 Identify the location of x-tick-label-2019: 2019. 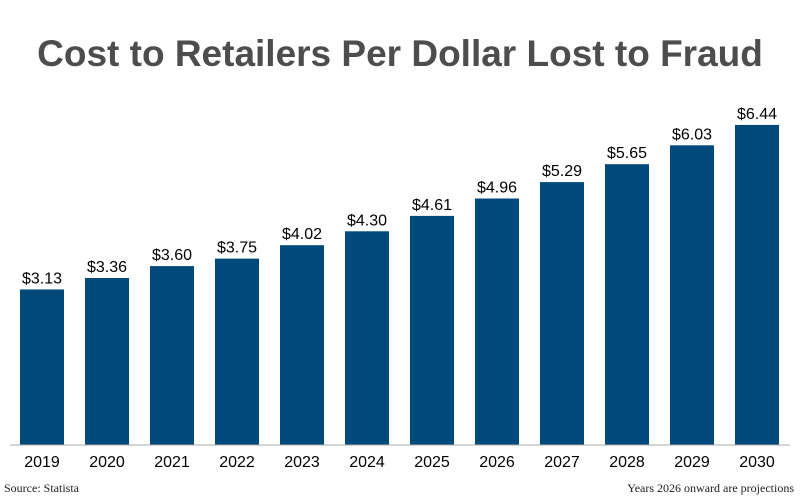
(42, 462).